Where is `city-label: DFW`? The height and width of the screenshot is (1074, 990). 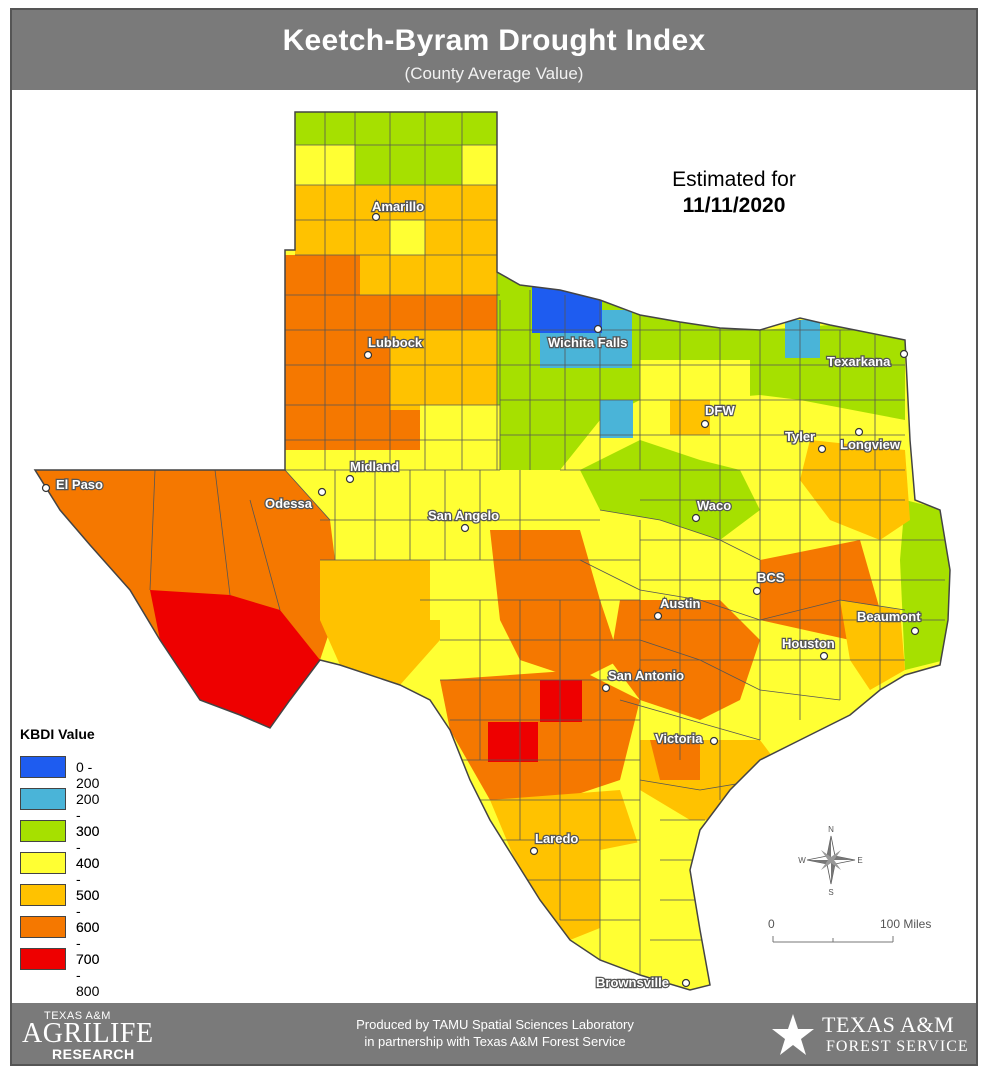 city-label: DFW is located at coordinates (720, 410).